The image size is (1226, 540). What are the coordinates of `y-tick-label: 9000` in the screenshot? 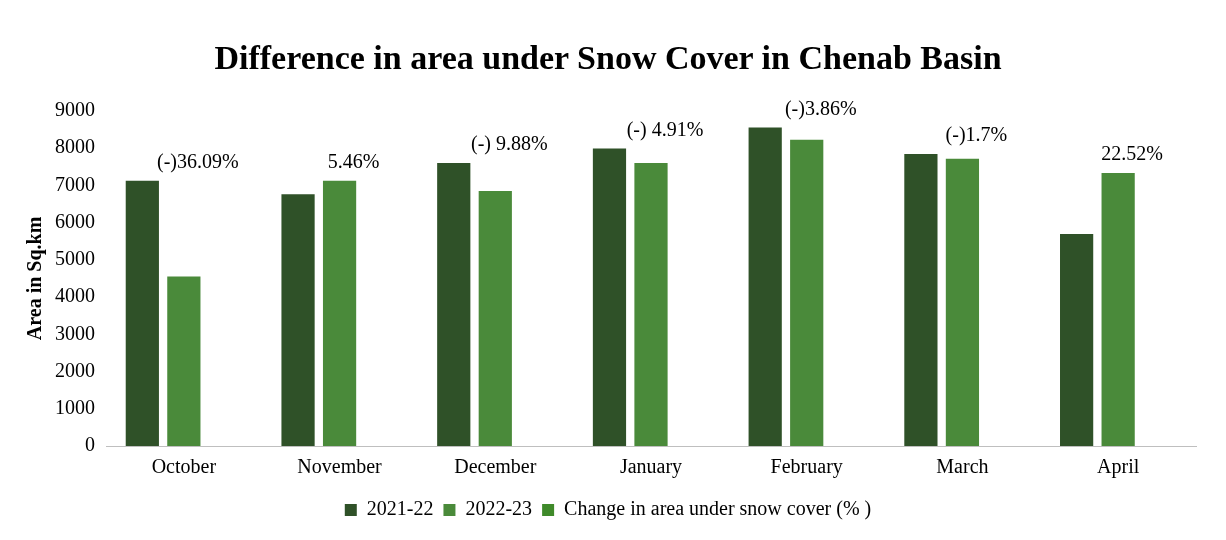 It's located at (75, 109).